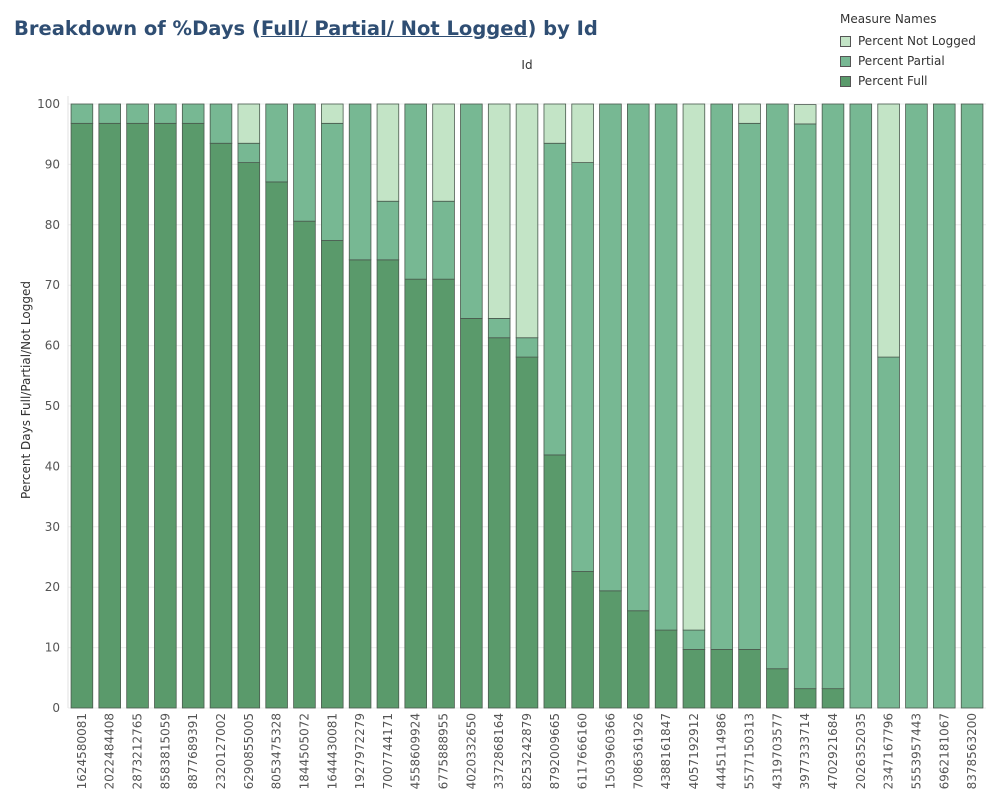  Describe the element at coordinates (52, 346) in the screenshot. I see `y-tick-label: 60` at that location.